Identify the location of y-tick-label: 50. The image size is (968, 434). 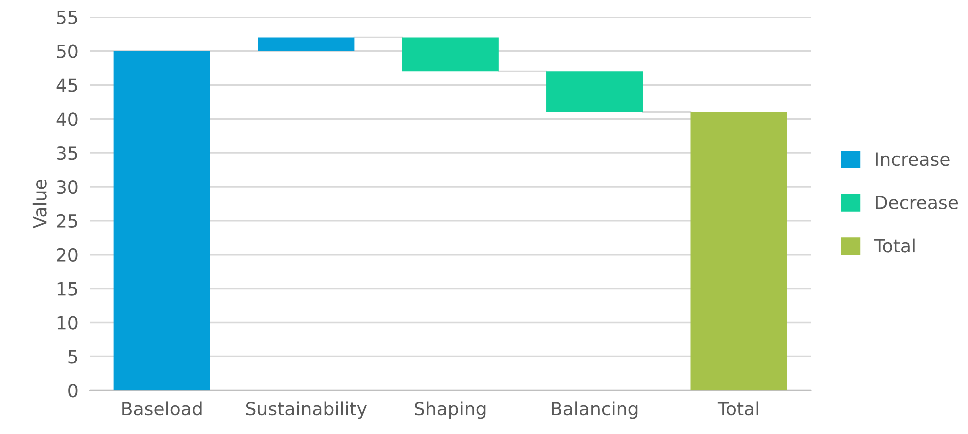
(67, 51).